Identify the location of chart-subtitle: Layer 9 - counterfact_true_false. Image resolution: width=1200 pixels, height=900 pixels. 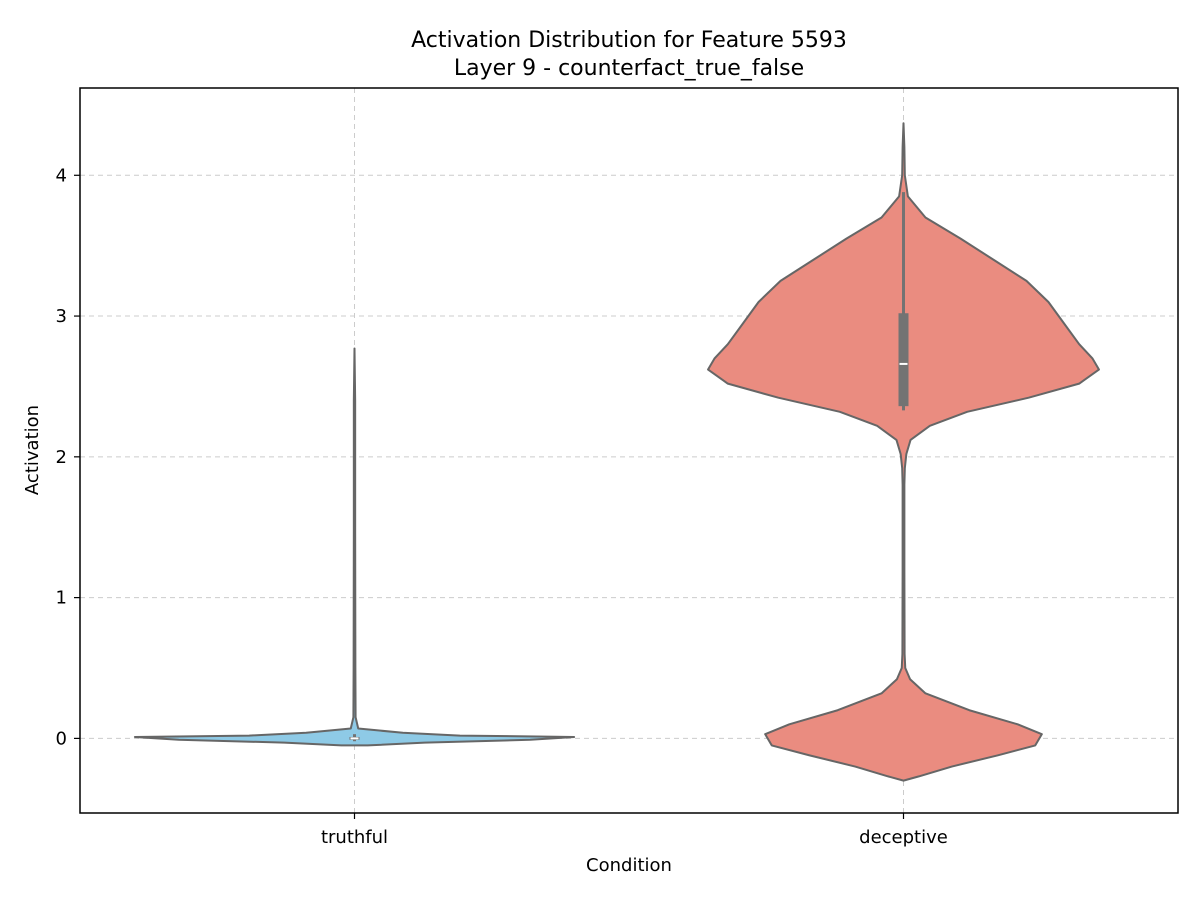
(629, 68).